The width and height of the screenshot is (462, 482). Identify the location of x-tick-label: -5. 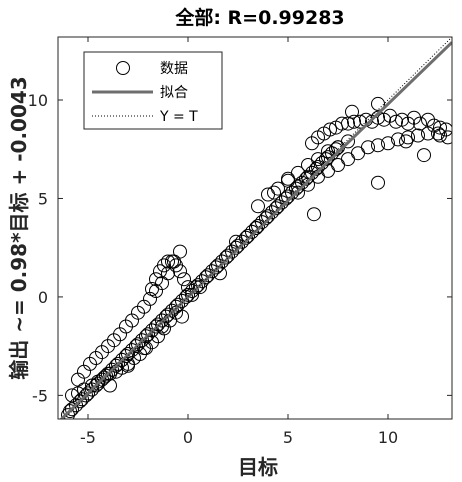
(88, 437).